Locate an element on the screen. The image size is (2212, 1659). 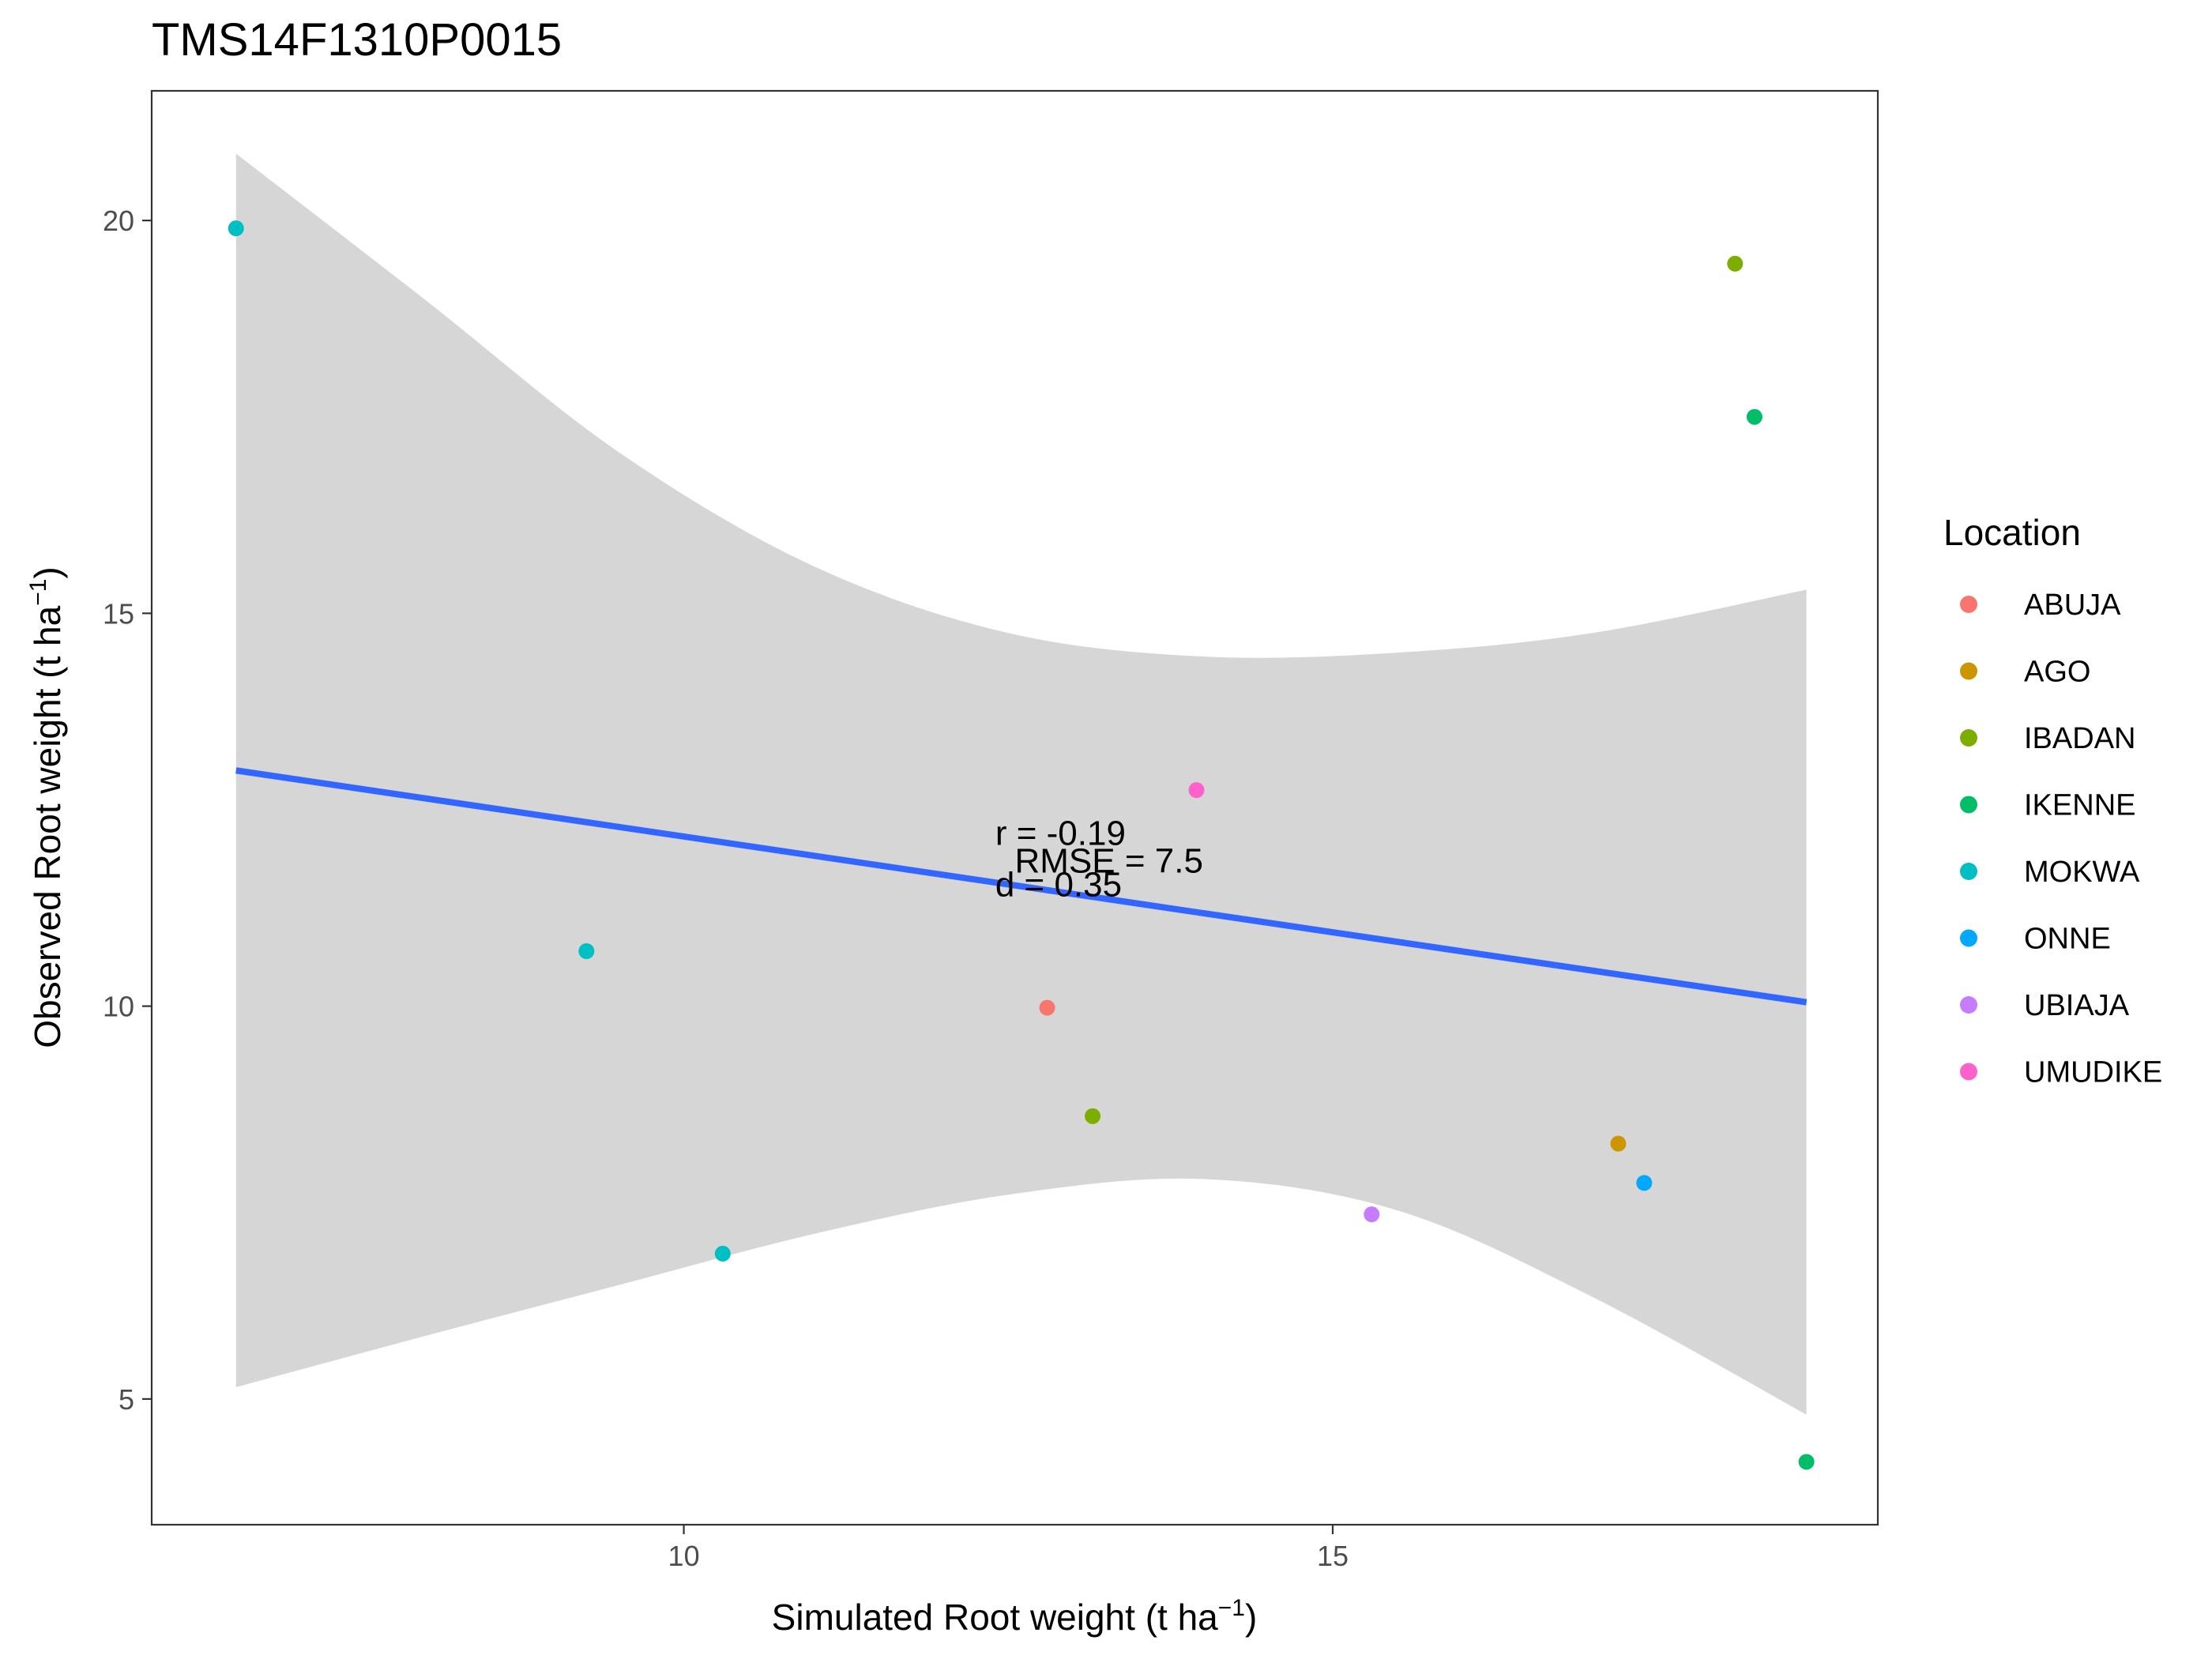
legend-label-abuja: ABUJA is located at coordinates (2072, 606).